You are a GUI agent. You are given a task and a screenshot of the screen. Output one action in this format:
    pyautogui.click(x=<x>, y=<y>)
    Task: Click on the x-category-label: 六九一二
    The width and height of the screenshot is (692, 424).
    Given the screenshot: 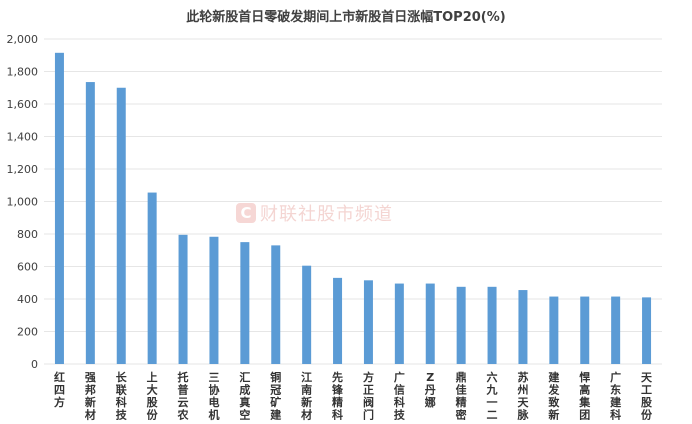 What is the action you would take?
    pyautogui.click(x=492, y=396)
    